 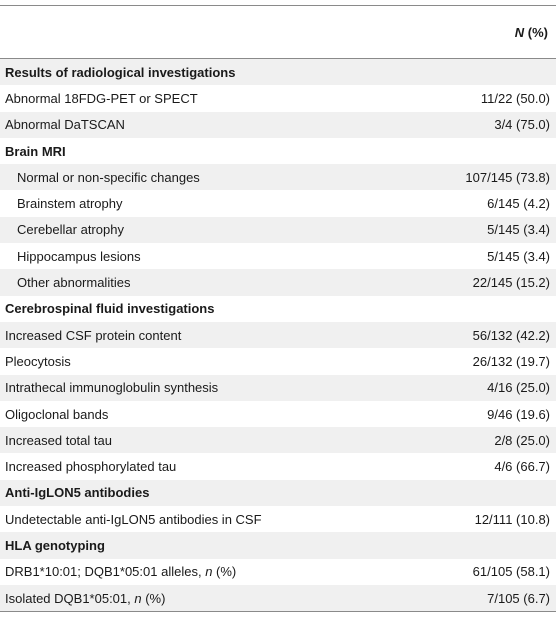 What do you see at coordinates (70, 598) in the screenshot?
I see `row-label-text: Isolated DQB1*05:01,` at bounding box center [70, 598].